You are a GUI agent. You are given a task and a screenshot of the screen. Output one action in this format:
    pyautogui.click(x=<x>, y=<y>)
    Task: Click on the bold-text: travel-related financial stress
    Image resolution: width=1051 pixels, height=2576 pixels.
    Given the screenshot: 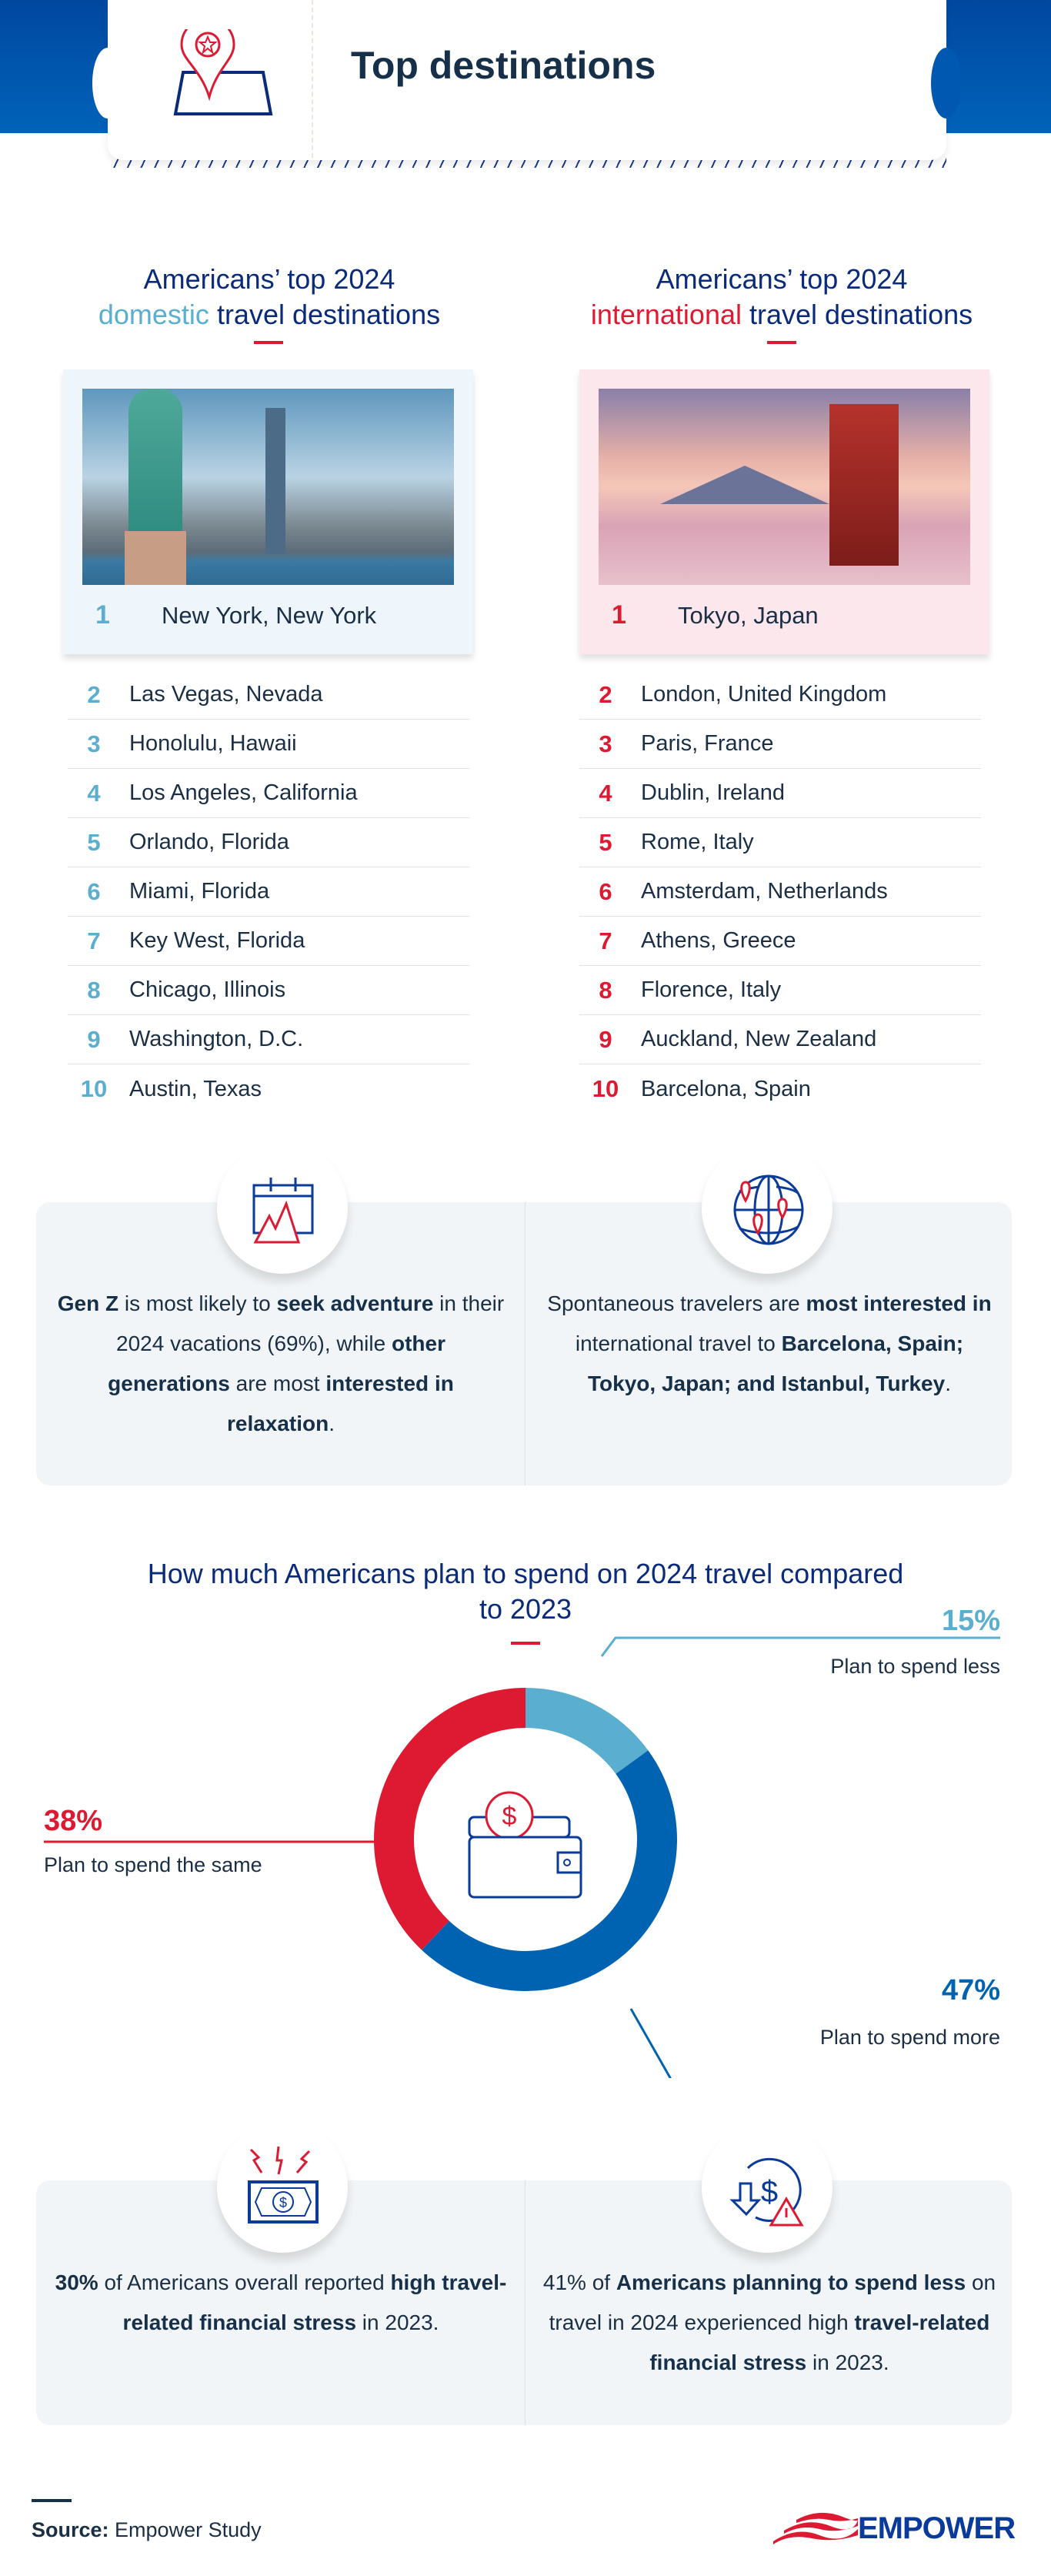 What is the action you would take?
    pyautogui.click(x=820, y=2342)
    